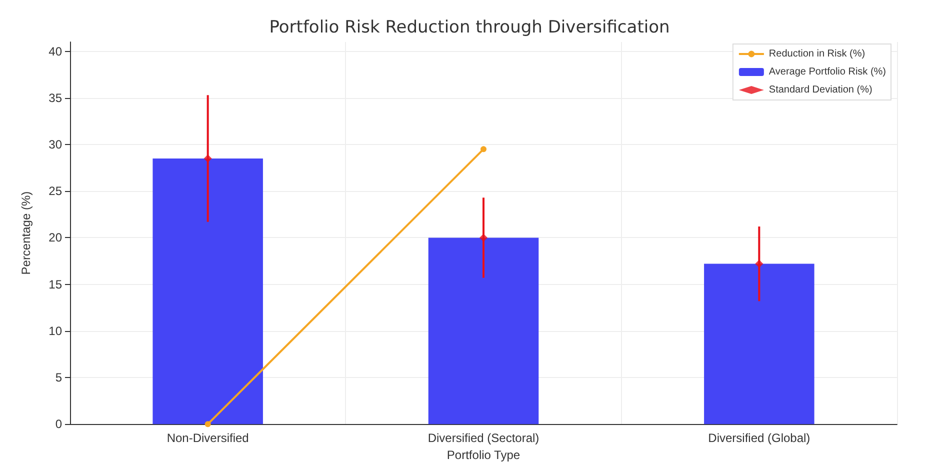  I want to click on chart-title: Portfolio Risk Reduction through Diversification, so click(469, 28).